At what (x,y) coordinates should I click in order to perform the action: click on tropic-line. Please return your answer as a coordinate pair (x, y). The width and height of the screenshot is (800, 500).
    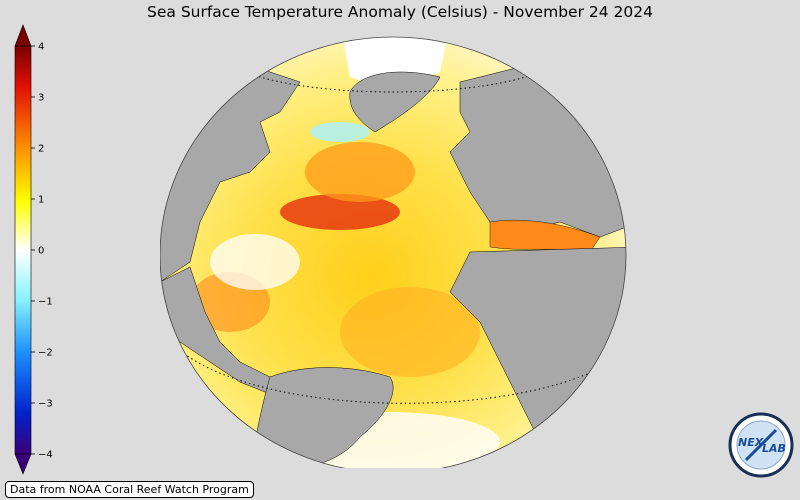
    Looking at the image, I should click on (397, 372).